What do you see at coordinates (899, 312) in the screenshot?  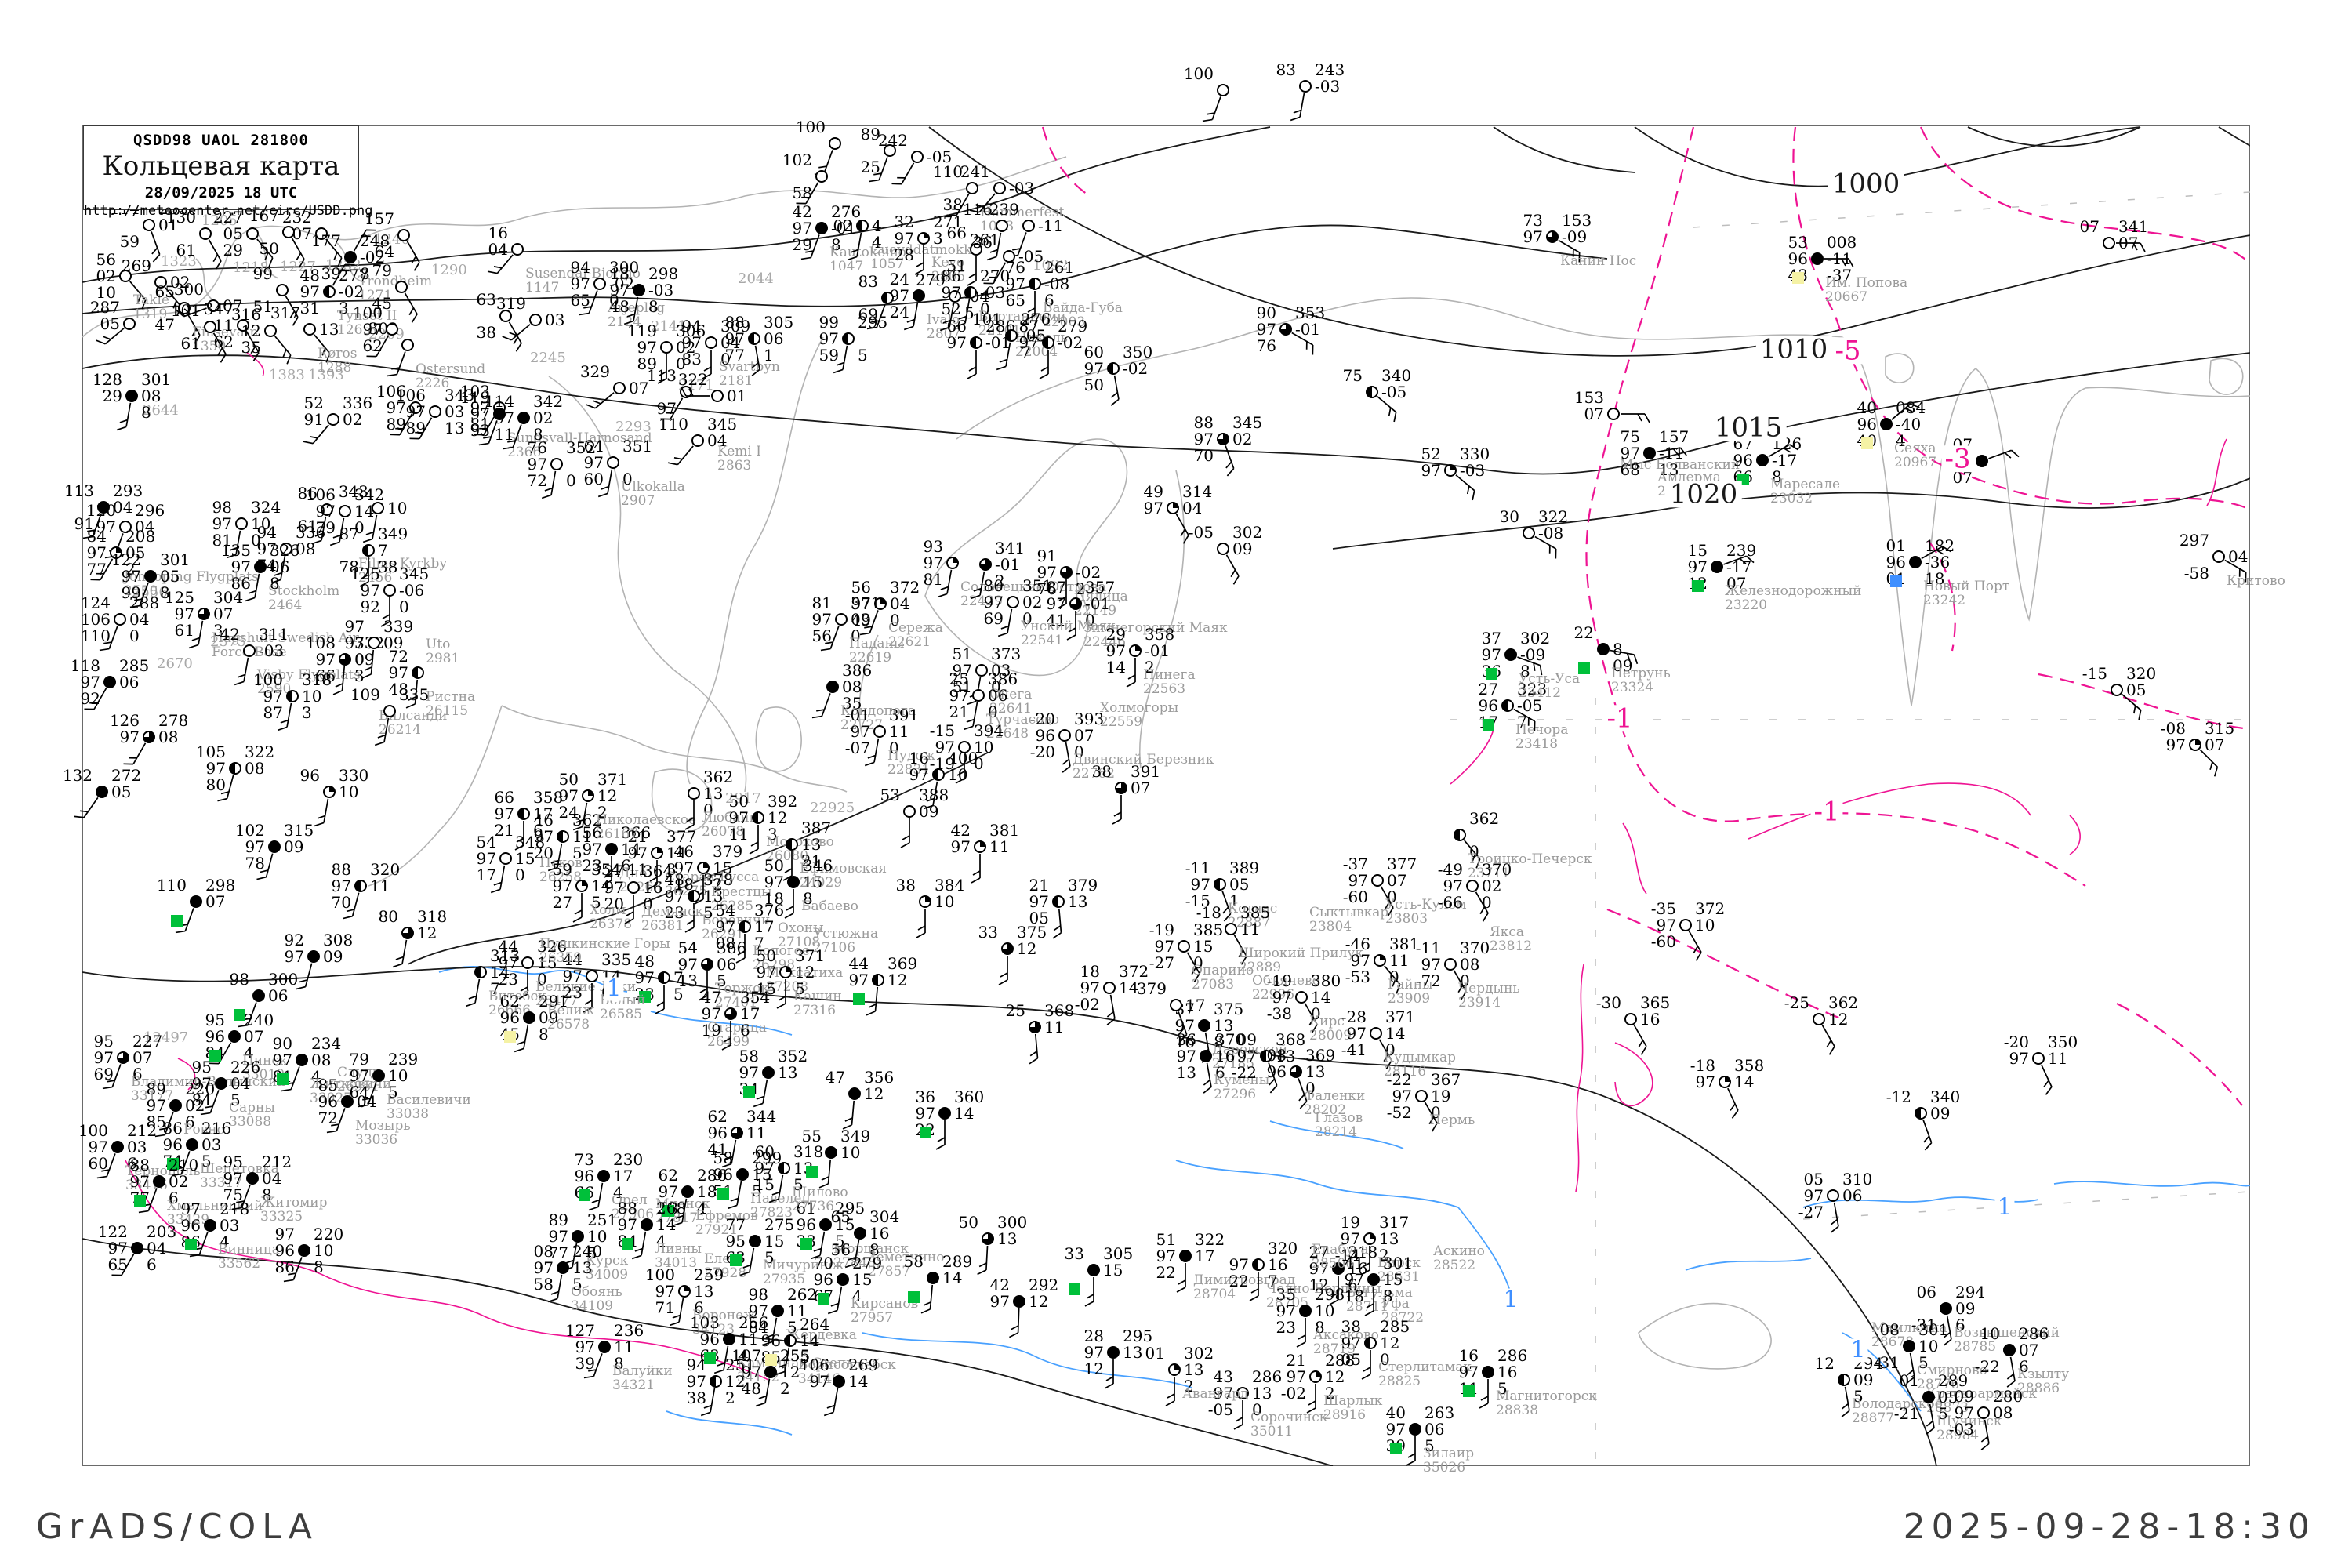 I see `station-dewpoint: 24` at bounding box center [899, 312].